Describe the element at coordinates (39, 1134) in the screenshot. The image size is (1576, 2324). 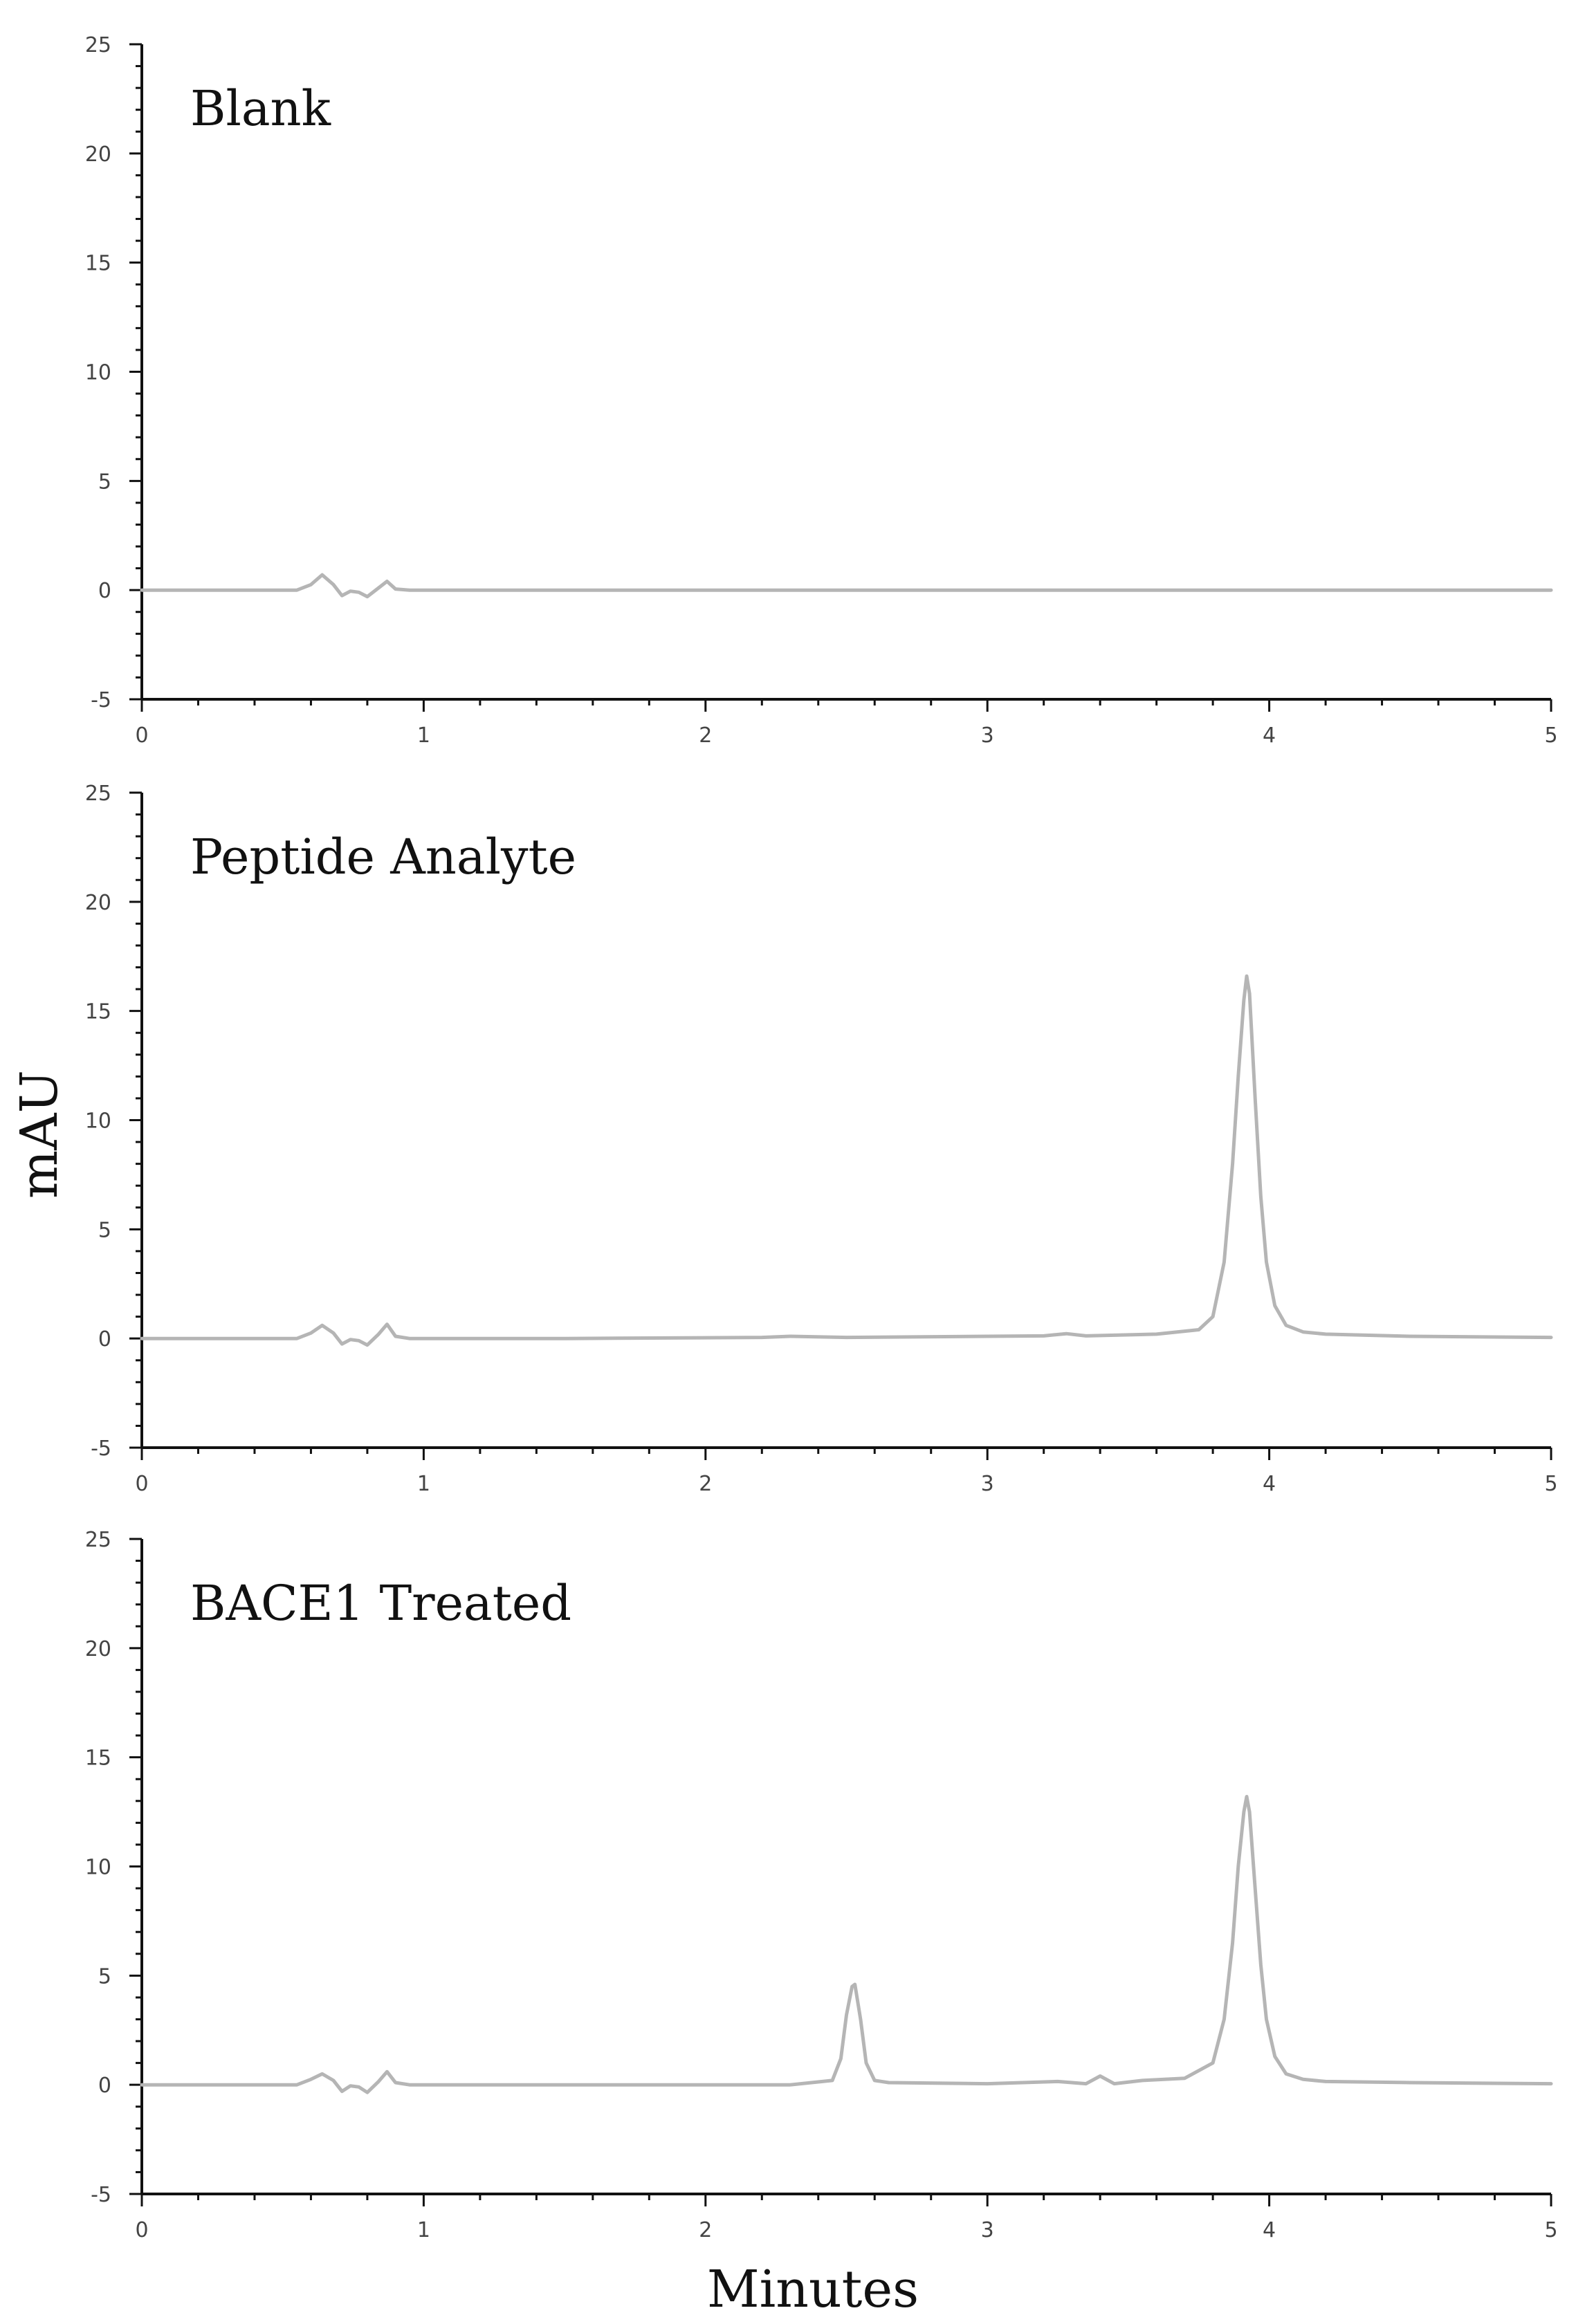
I see `y-axis-title: mAU` at that location.